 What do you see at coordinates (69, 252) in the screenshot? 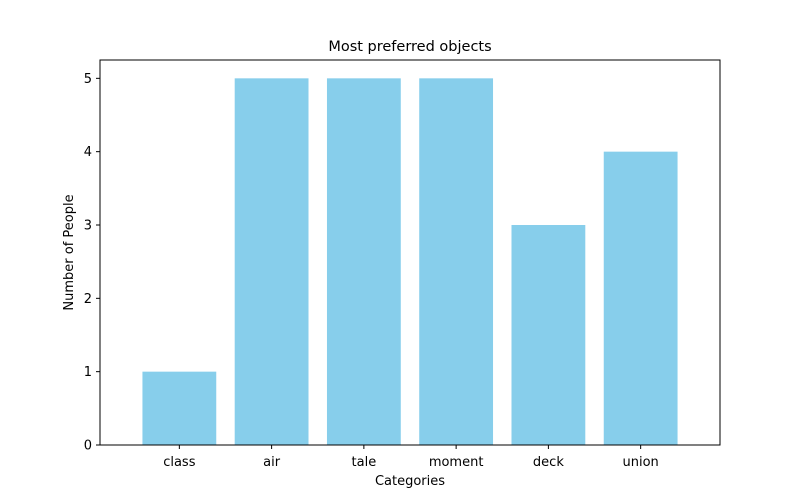
I see `y-axis-label: Number of People` at bounding box center [69, 252].